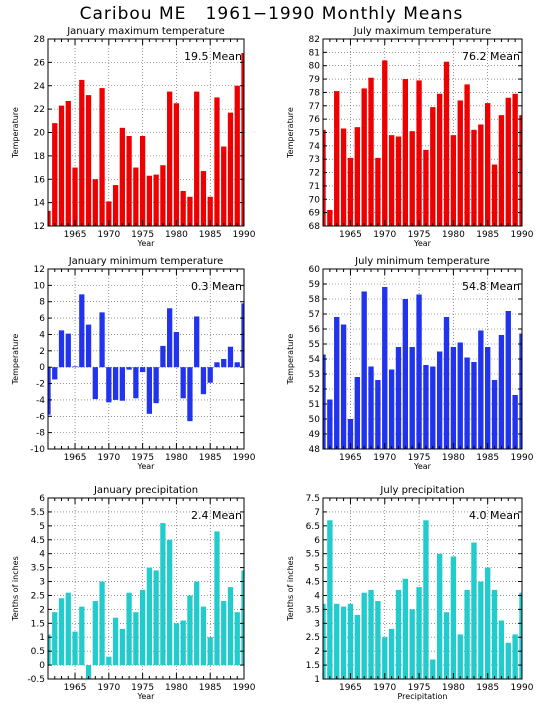 Image resolution: width=543 pixels, height=711 pixels. What do you see at coordinates (314, 53) in the screenshot?
I see `y-tick-label: 81` at bounding box center [314, 53].